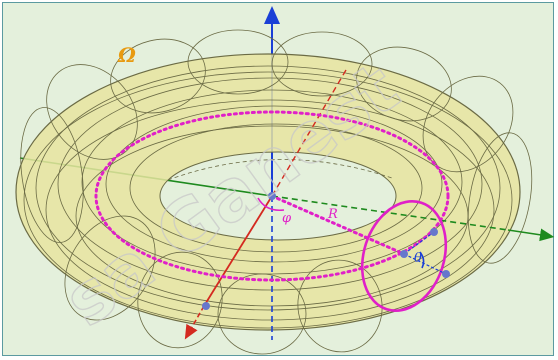 Image resolution: width=558 pixels, height=360 pixels. Describe the element at coordinates (531, 235) in the screenshot. I see `y-axis-front` at that location.